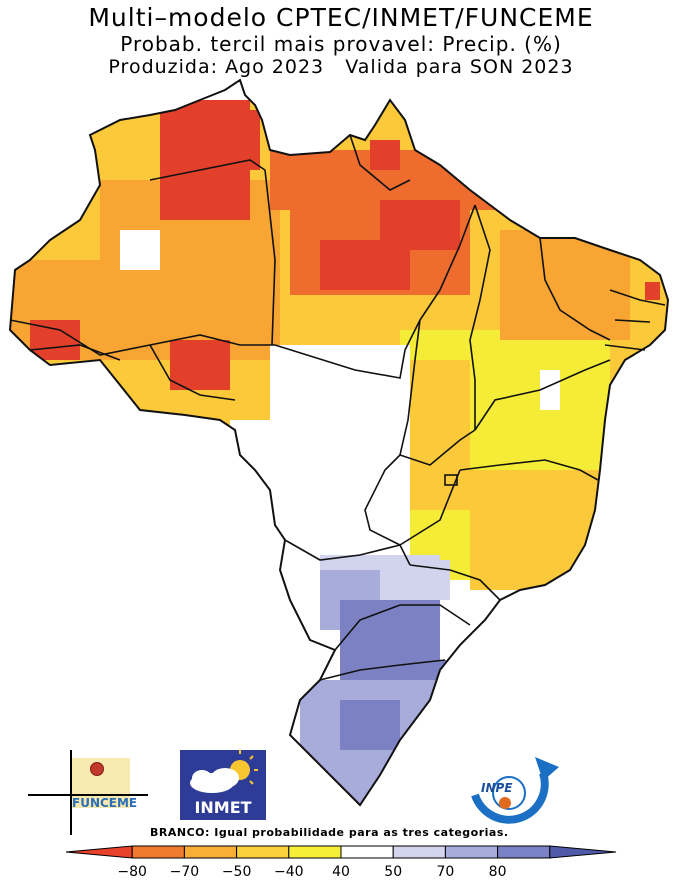  I want to click on legend-tick-labels: −80 −70 −50 −40 40 50 70 80, so click(311, 872).